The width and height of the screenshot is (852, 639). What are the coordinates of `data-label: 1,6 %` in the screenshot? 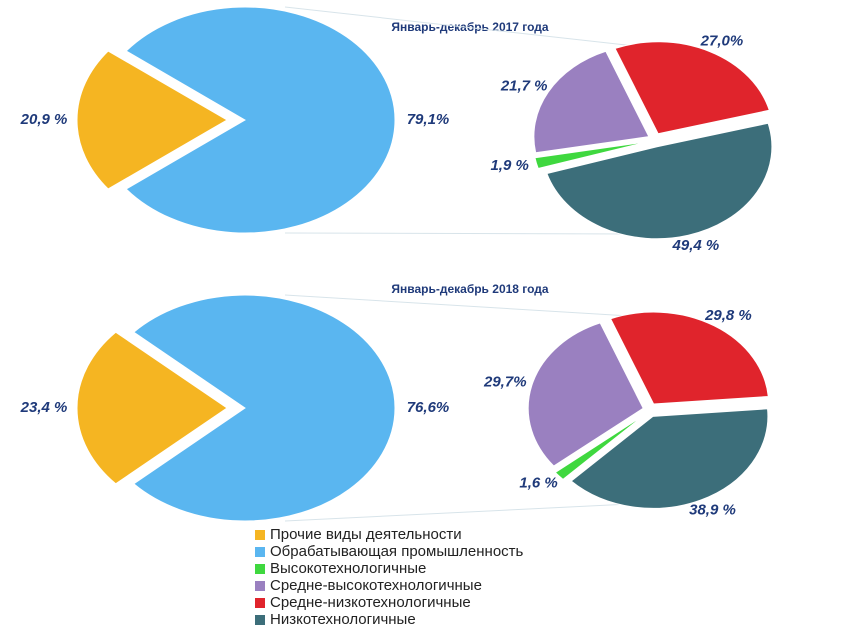 It's located at (538, 483).